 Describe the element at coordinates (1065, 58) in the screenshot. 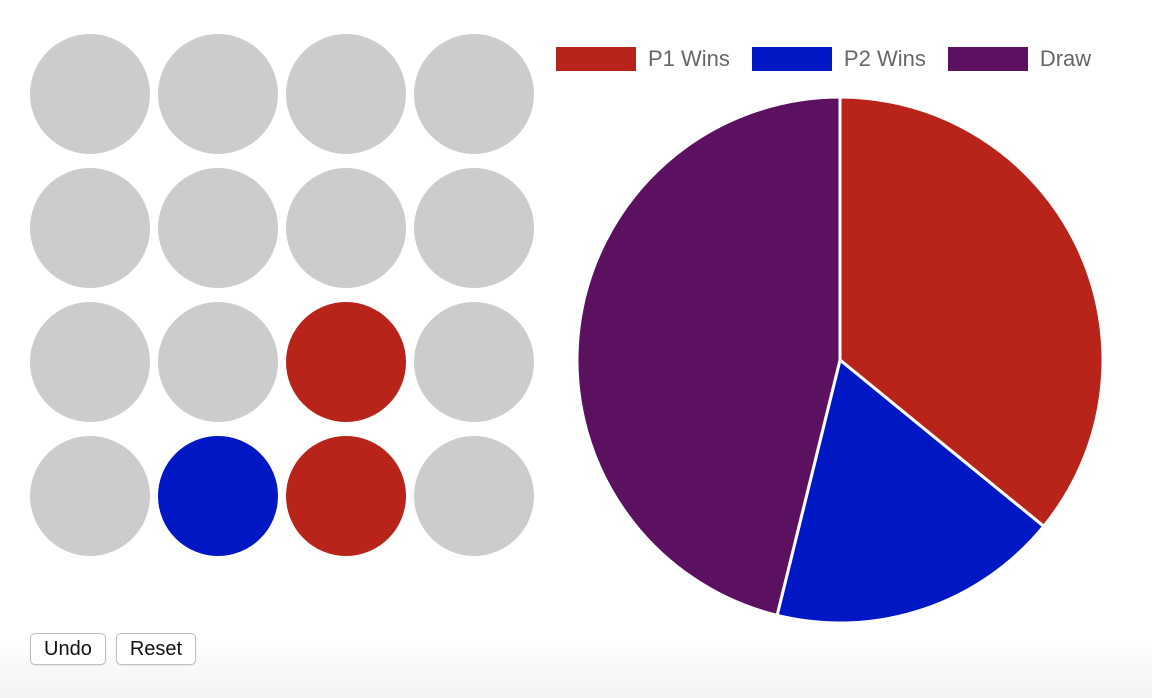

I see `legend-label: Draw` at that location.